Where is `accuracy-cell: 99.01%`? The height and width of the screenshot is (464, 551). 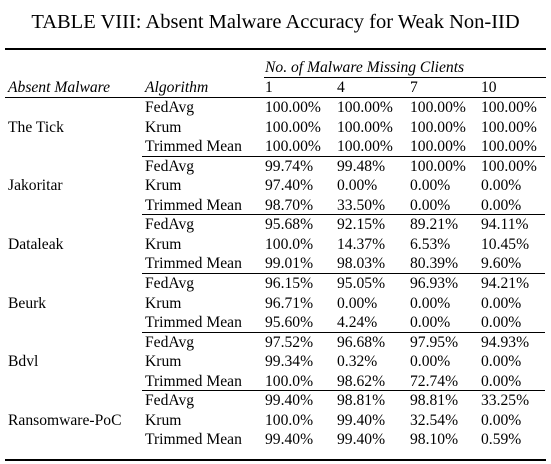
accuracy-cell: 99.01% is located at coordinates (289, 264).